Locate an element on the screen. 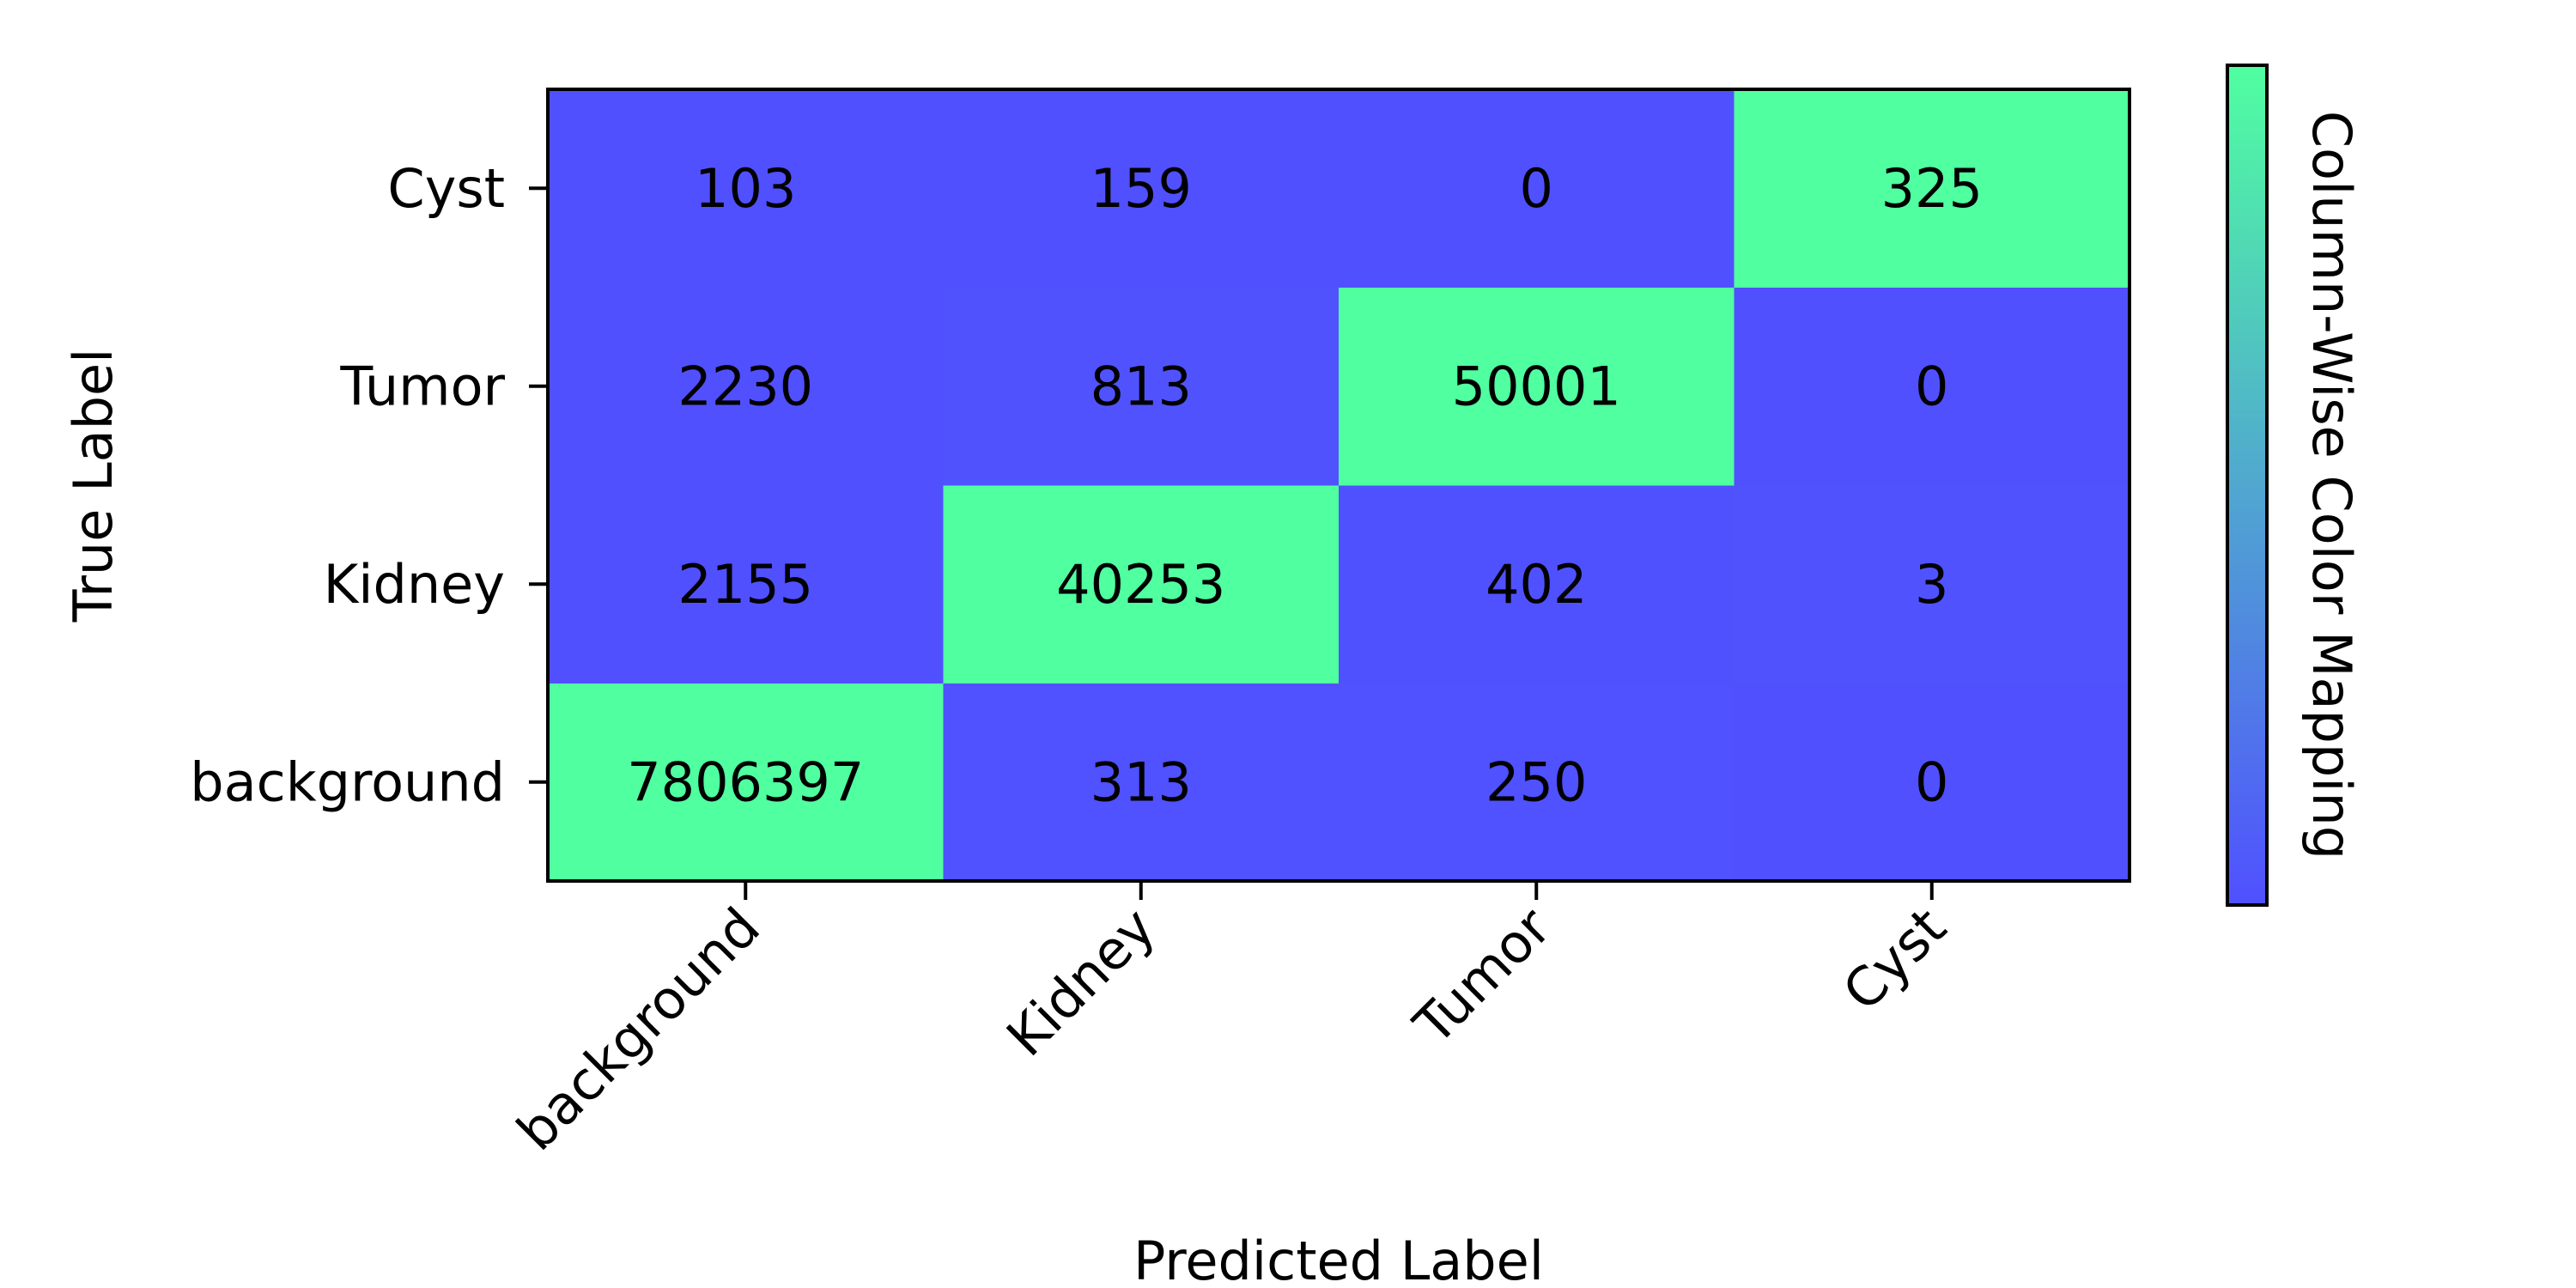 This screenshot has height=1288, width=2576. y-tick-label: Tumor is located at coordinates (422, 386).